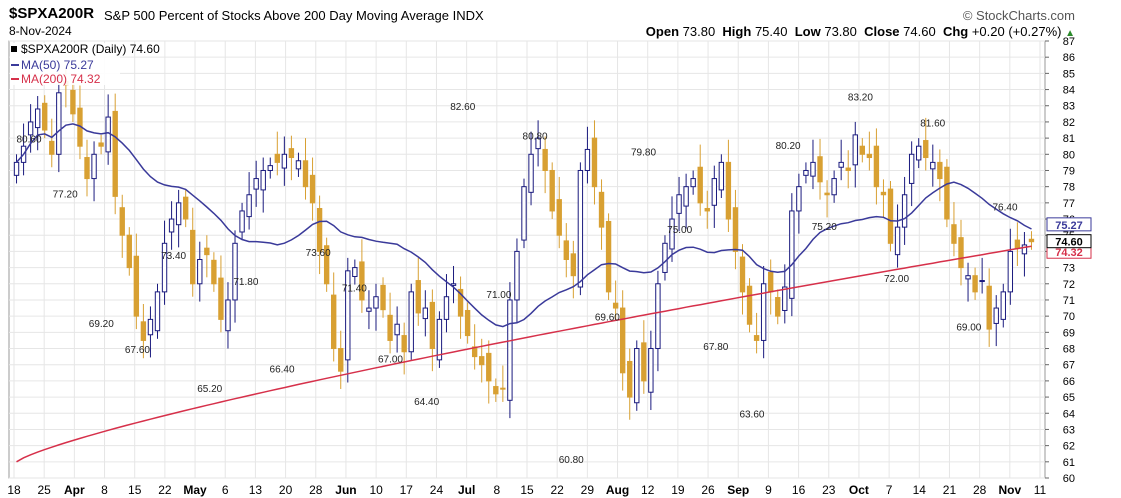 The width and height of the screenshot is (1121, 498). Describe the element at coordinates (1069, 350) in the screenshot. I see `y-tick-label: 68` at that location.